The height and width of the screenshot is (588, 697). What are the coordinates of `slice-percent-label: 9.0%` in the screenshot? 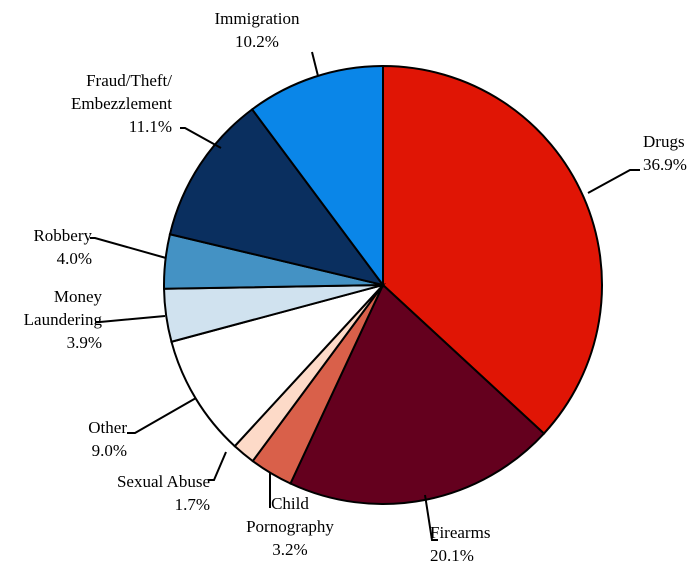 It's located at (109, 450).